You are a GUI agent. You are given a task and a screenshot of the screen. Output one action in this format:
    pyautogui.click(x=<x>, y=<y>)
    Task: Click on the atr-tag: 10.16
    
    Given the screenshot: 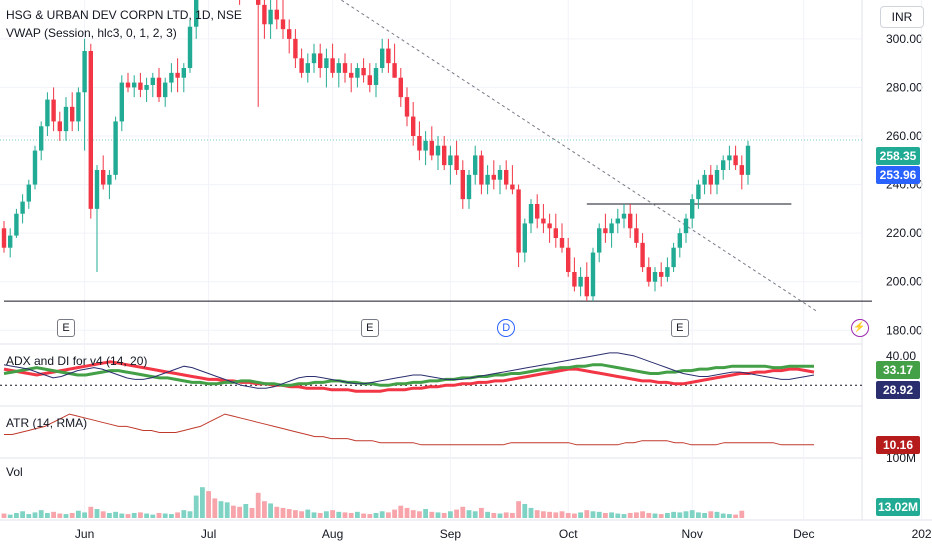 What is the action you would take?
    pyautogui.click(x=898, y=445)
    